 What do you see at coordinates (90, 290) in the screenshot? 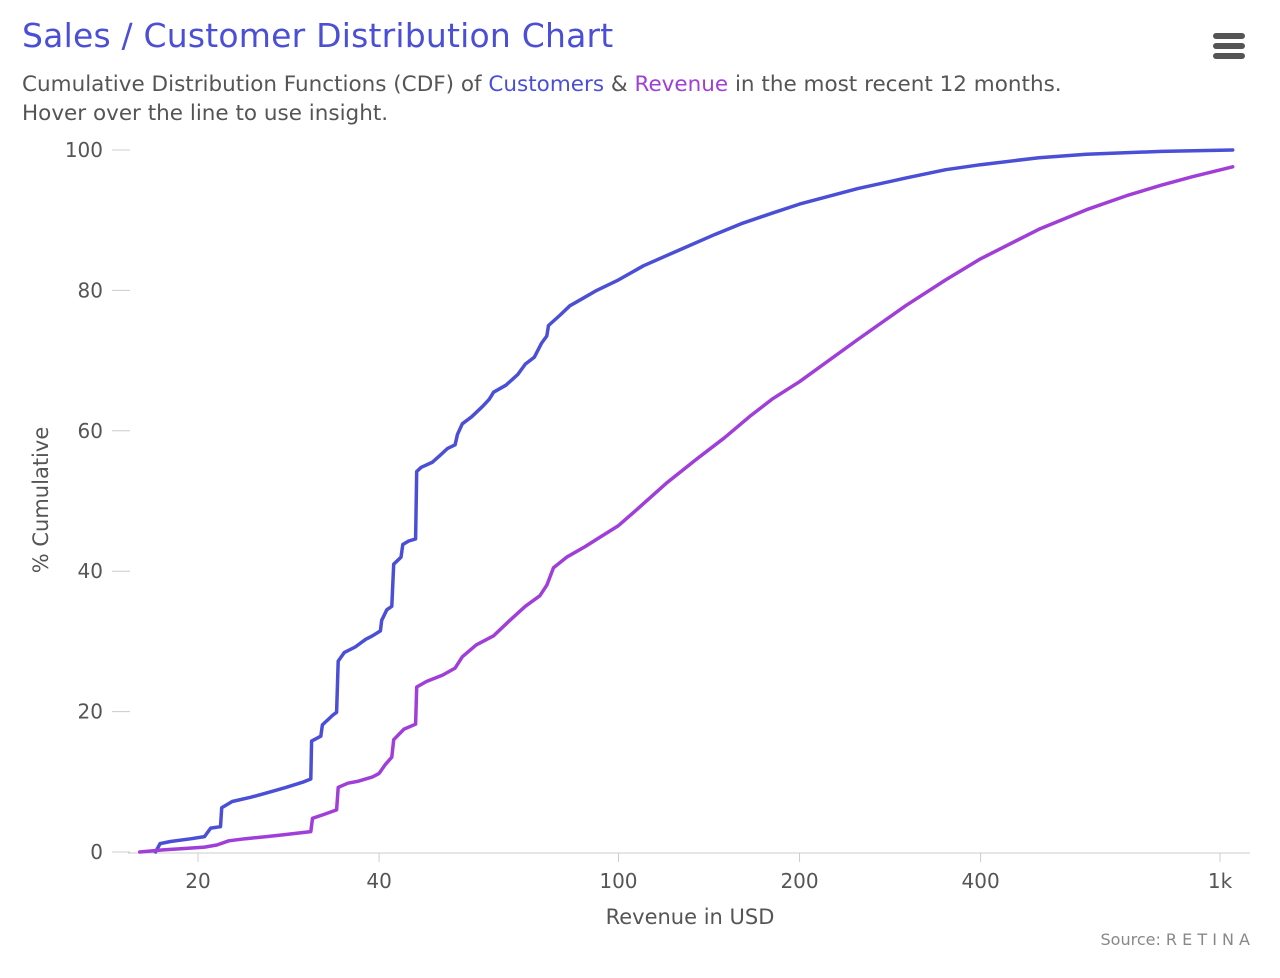
I see `y-tick-label: 80` at bounding box center [90, 290].